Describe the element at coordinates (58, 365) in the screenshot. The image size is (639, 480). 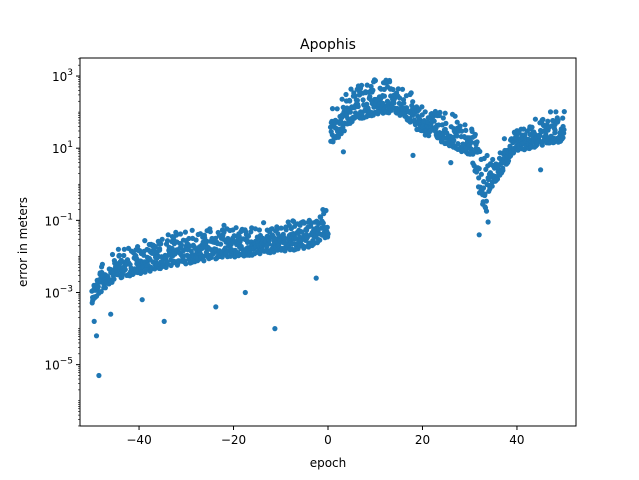
I see `y-tick-label: 10⁻⁵` at that location.